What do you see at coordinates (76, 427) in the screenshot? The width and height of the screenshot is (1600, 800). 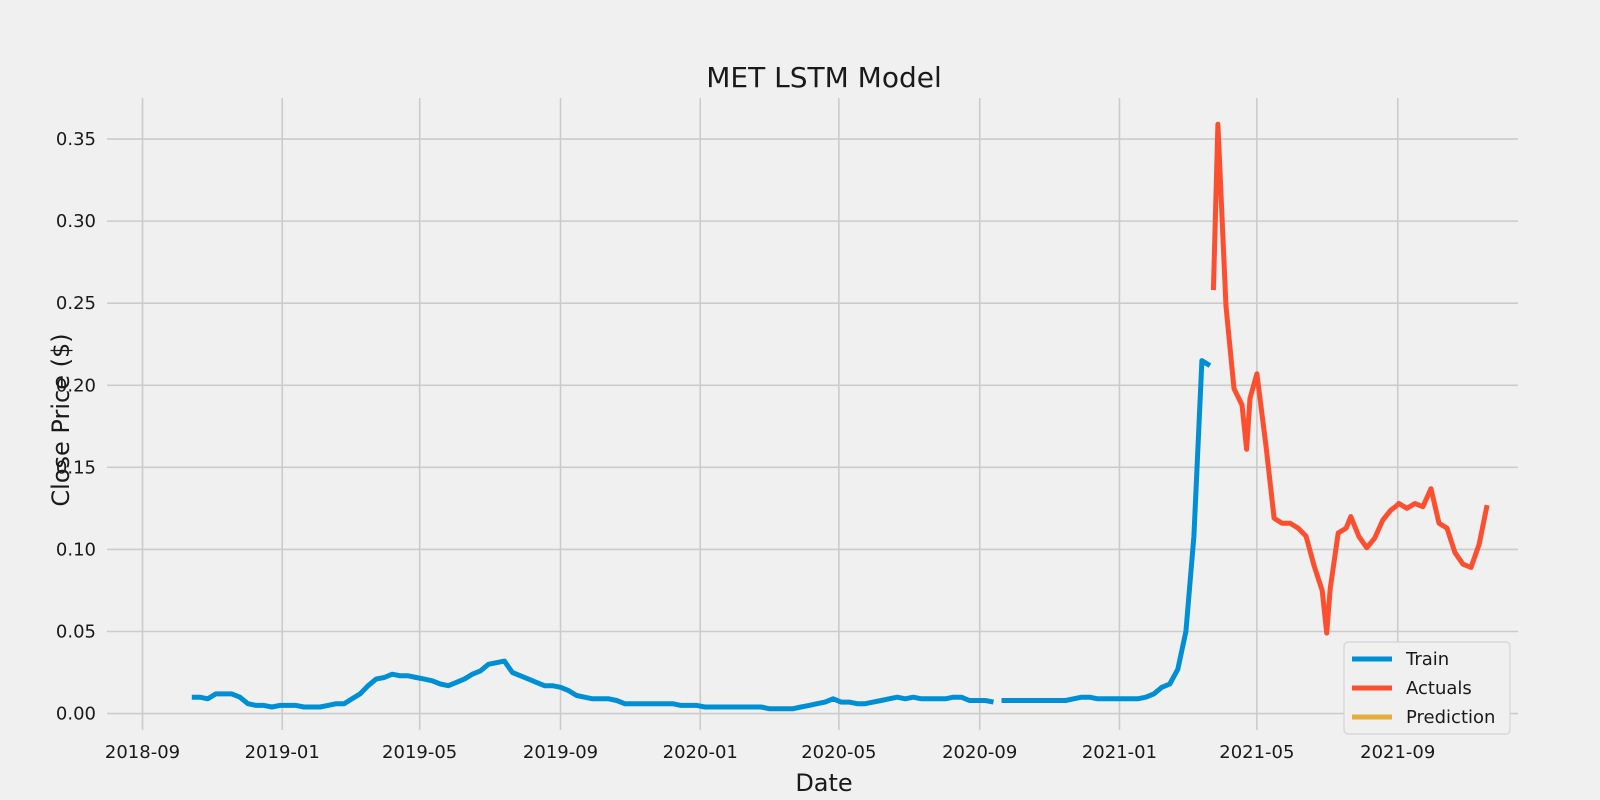 I see `y-tick-labels: 0.00 0.05 0.10 0.15 0.20 0.25 0.30 0.35` at bounding box center [76, 427].